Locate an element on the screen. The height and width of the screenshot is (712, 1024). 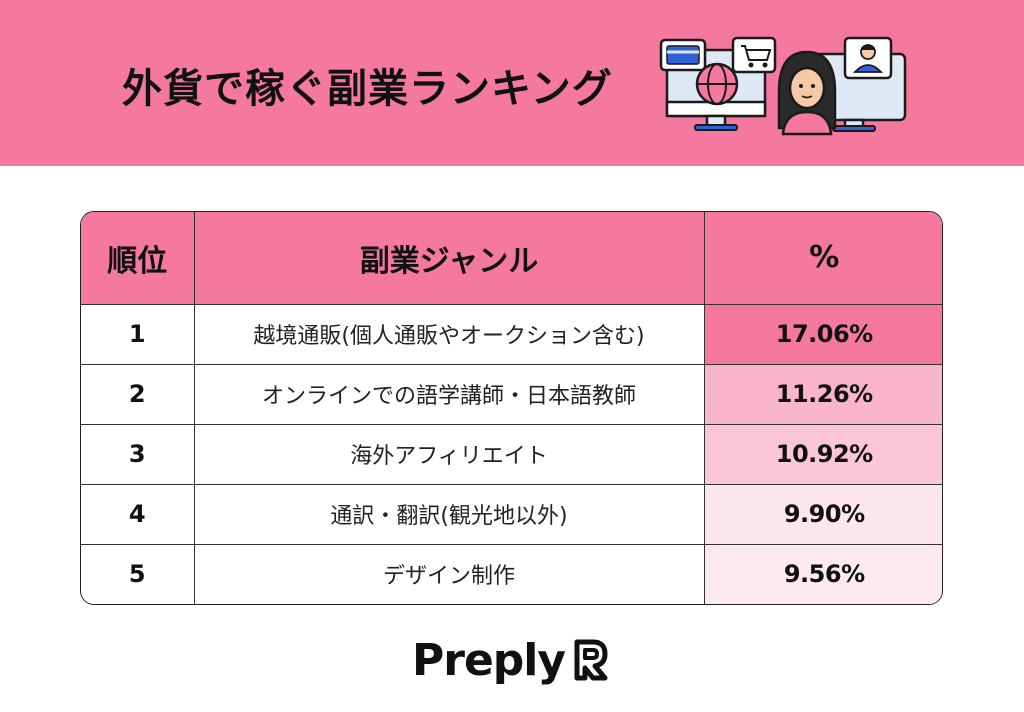
table-header-row: 順位 副業ジャンル % is located at coordinates (511, 258).